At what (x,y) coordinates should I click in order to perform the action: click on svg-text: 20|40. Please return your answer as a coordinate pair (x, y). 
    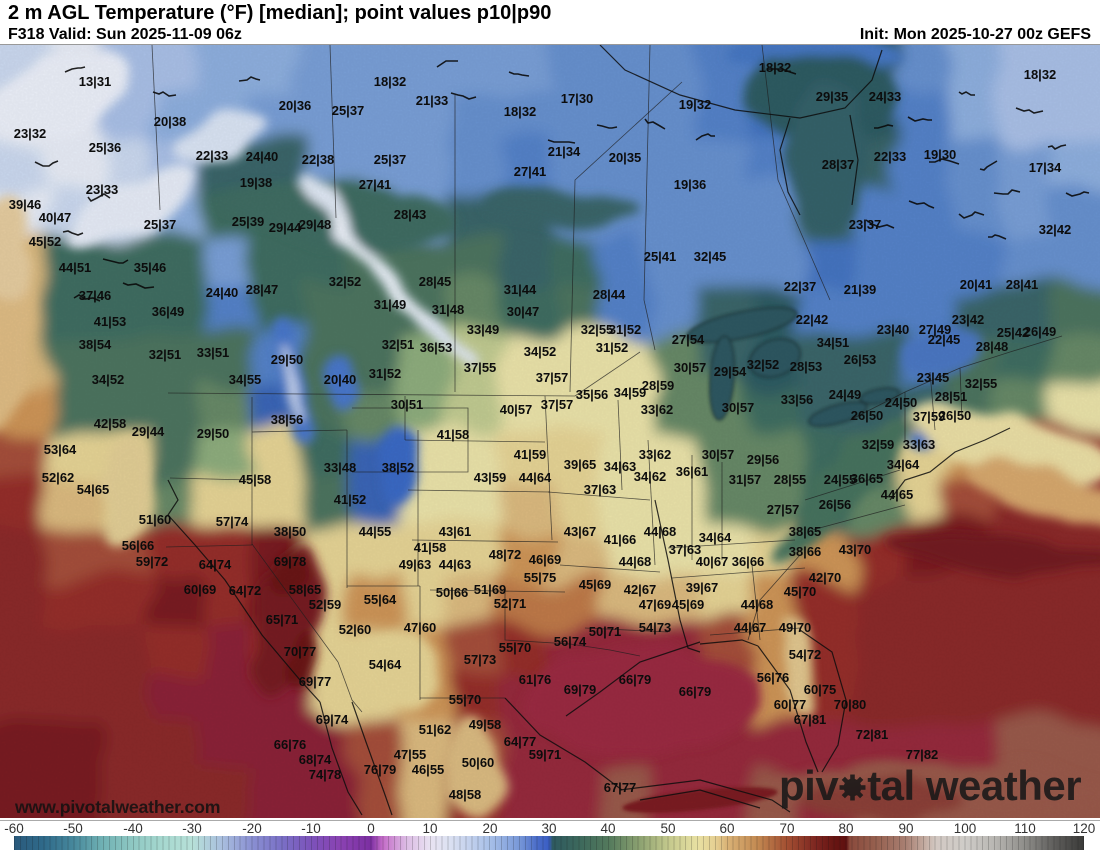
    Looking at the image, I should click on (340, 379).